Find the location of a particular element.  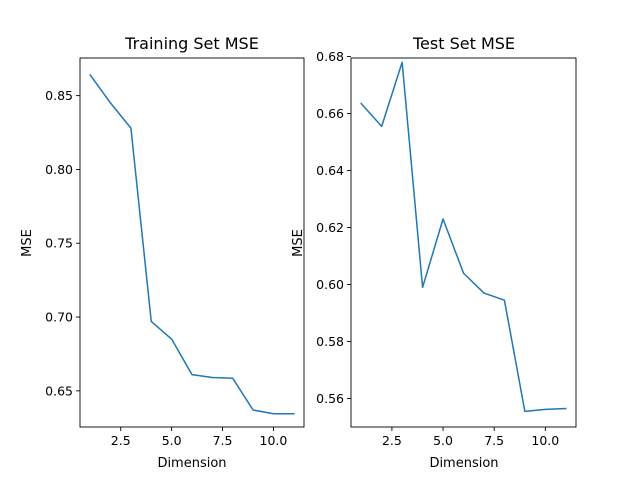

training-chart-title: Training Set MSE is located at coordinates (191, 43).